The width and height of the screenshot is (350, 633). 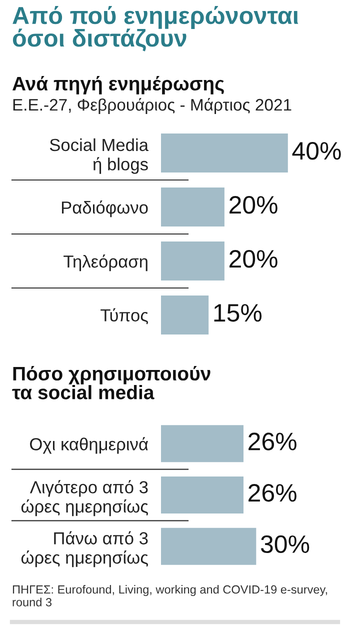 What do you see at coordinates (84, 498) in the screenshot?
I see `y-tick-label: Λιγότερο από 3 ώρες ημερησίως` at bounding box center [84, 498].